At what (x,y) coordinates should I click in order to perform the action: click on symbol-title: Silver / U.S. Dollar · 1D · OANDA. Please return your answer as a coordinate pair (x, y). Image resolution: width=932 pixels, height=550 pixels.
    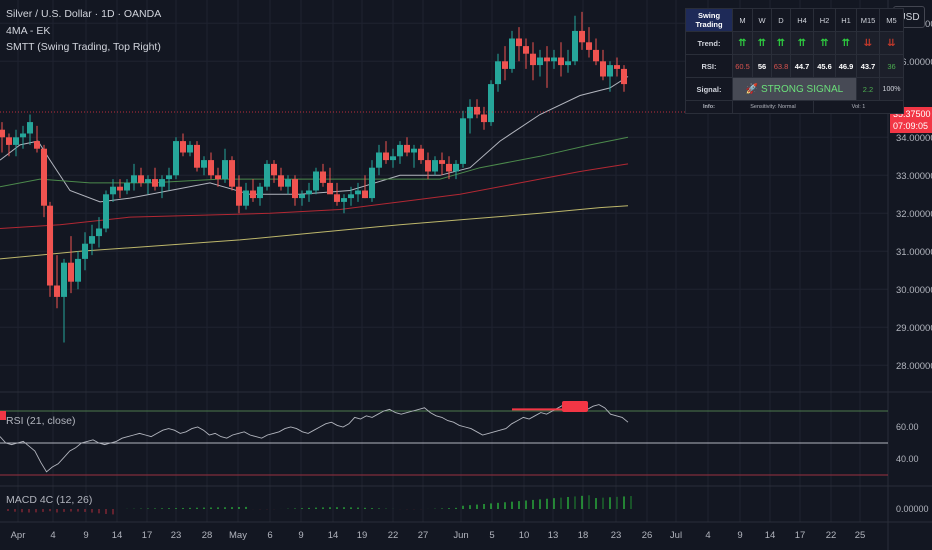
    Looking at the image, I should click on (84, 14).